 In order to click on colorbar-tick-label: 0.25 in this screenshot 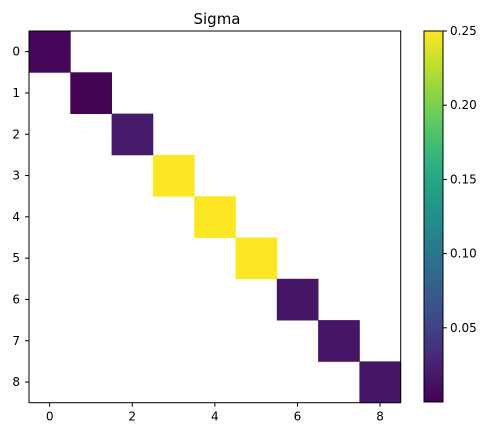, I will do `click(463, 31)`.